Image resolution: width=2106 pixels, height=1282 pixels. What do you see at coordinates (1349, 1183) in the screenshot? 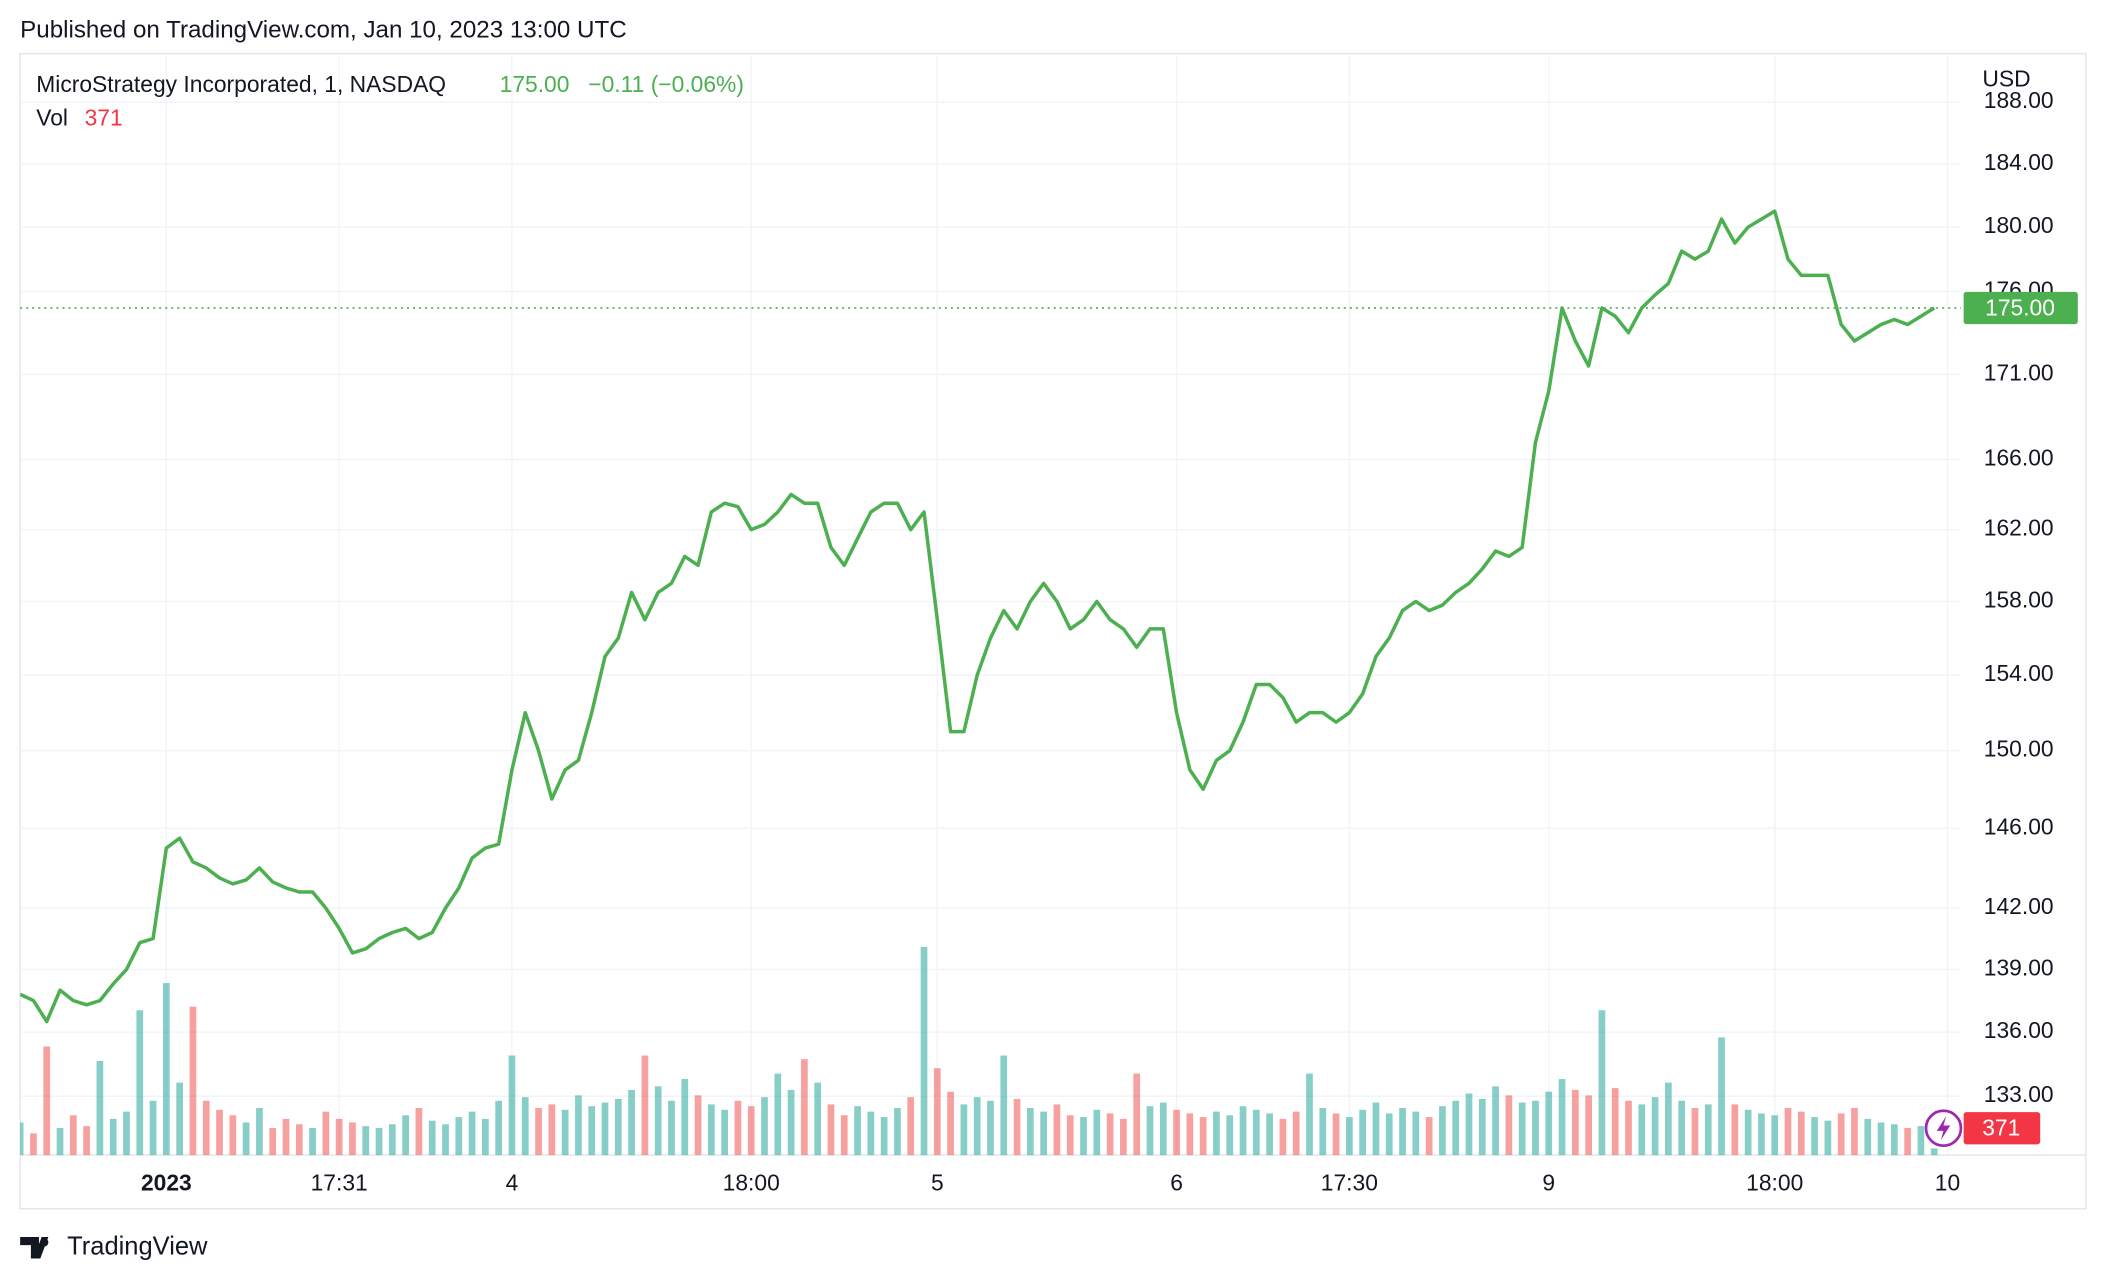
I see `x-tick-label: 17:30` at bounding box center [1349, 1183].